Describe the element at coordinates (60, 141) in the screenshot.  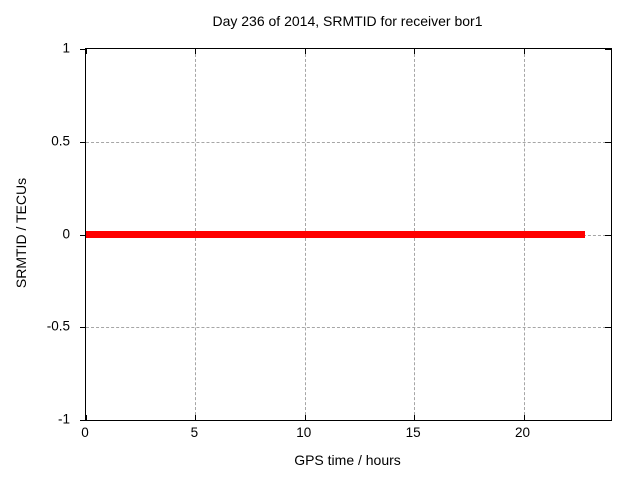
I see `y-tick-label: 0.5` at that location.